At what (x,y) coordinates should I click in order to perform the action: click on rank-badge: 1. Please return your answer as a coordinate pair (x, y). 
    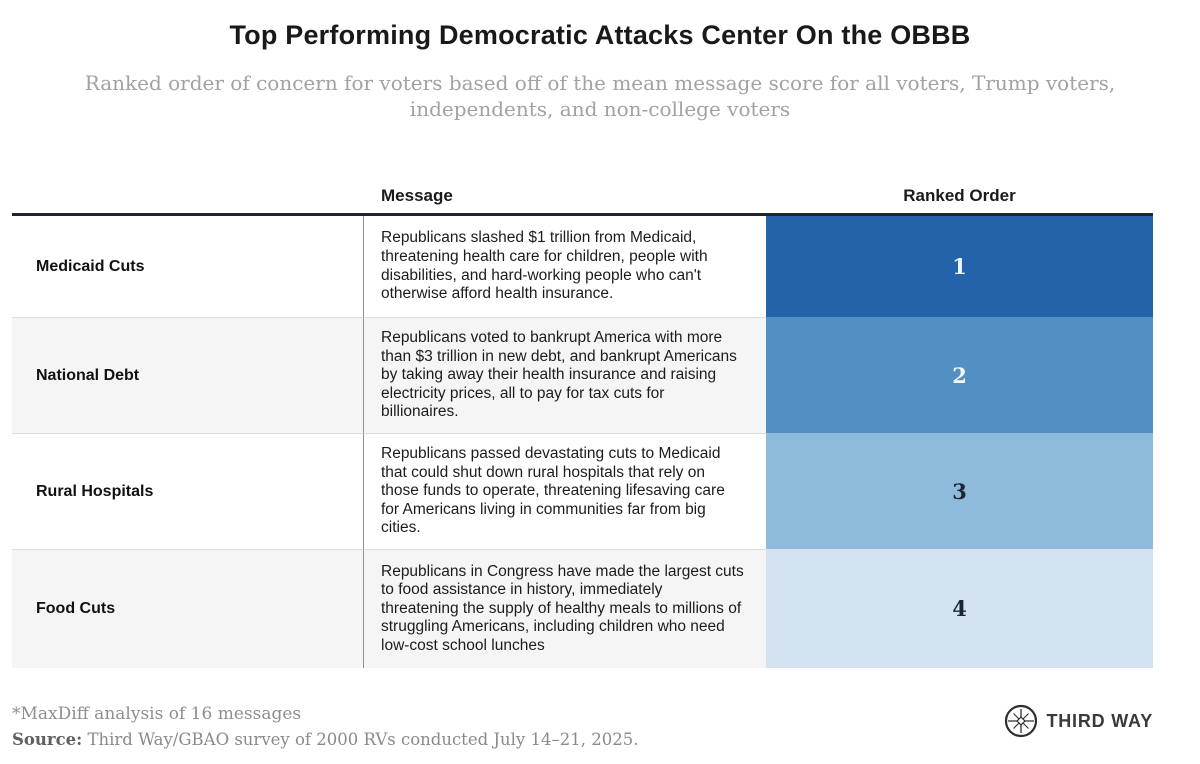
    Looking at the image, I should click on (959, 266).